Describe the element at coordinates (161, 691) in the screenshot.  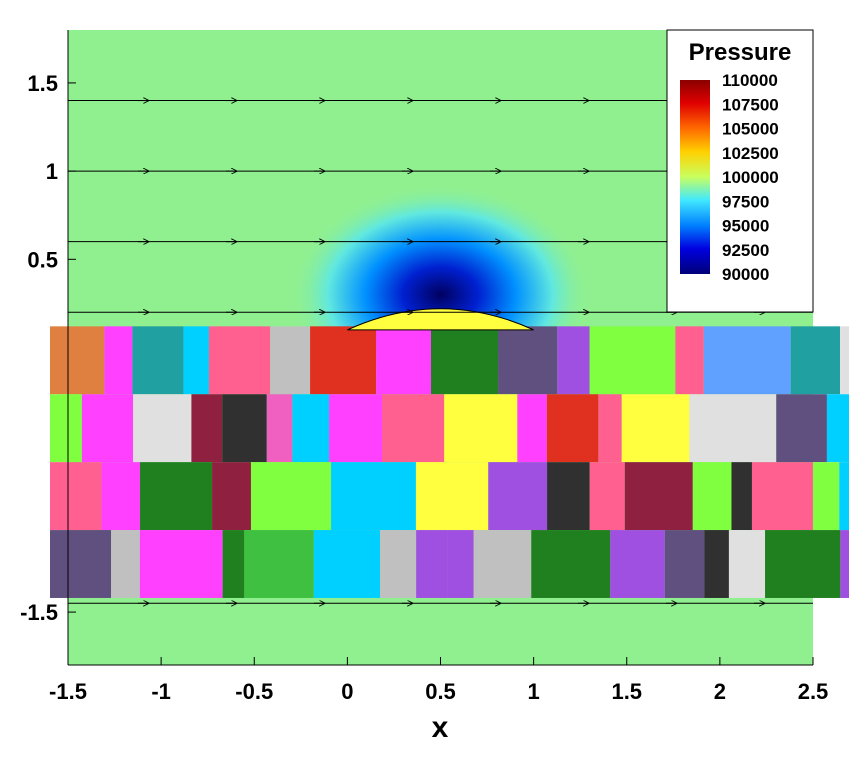
I see `x-tick-label: -1` at that location.